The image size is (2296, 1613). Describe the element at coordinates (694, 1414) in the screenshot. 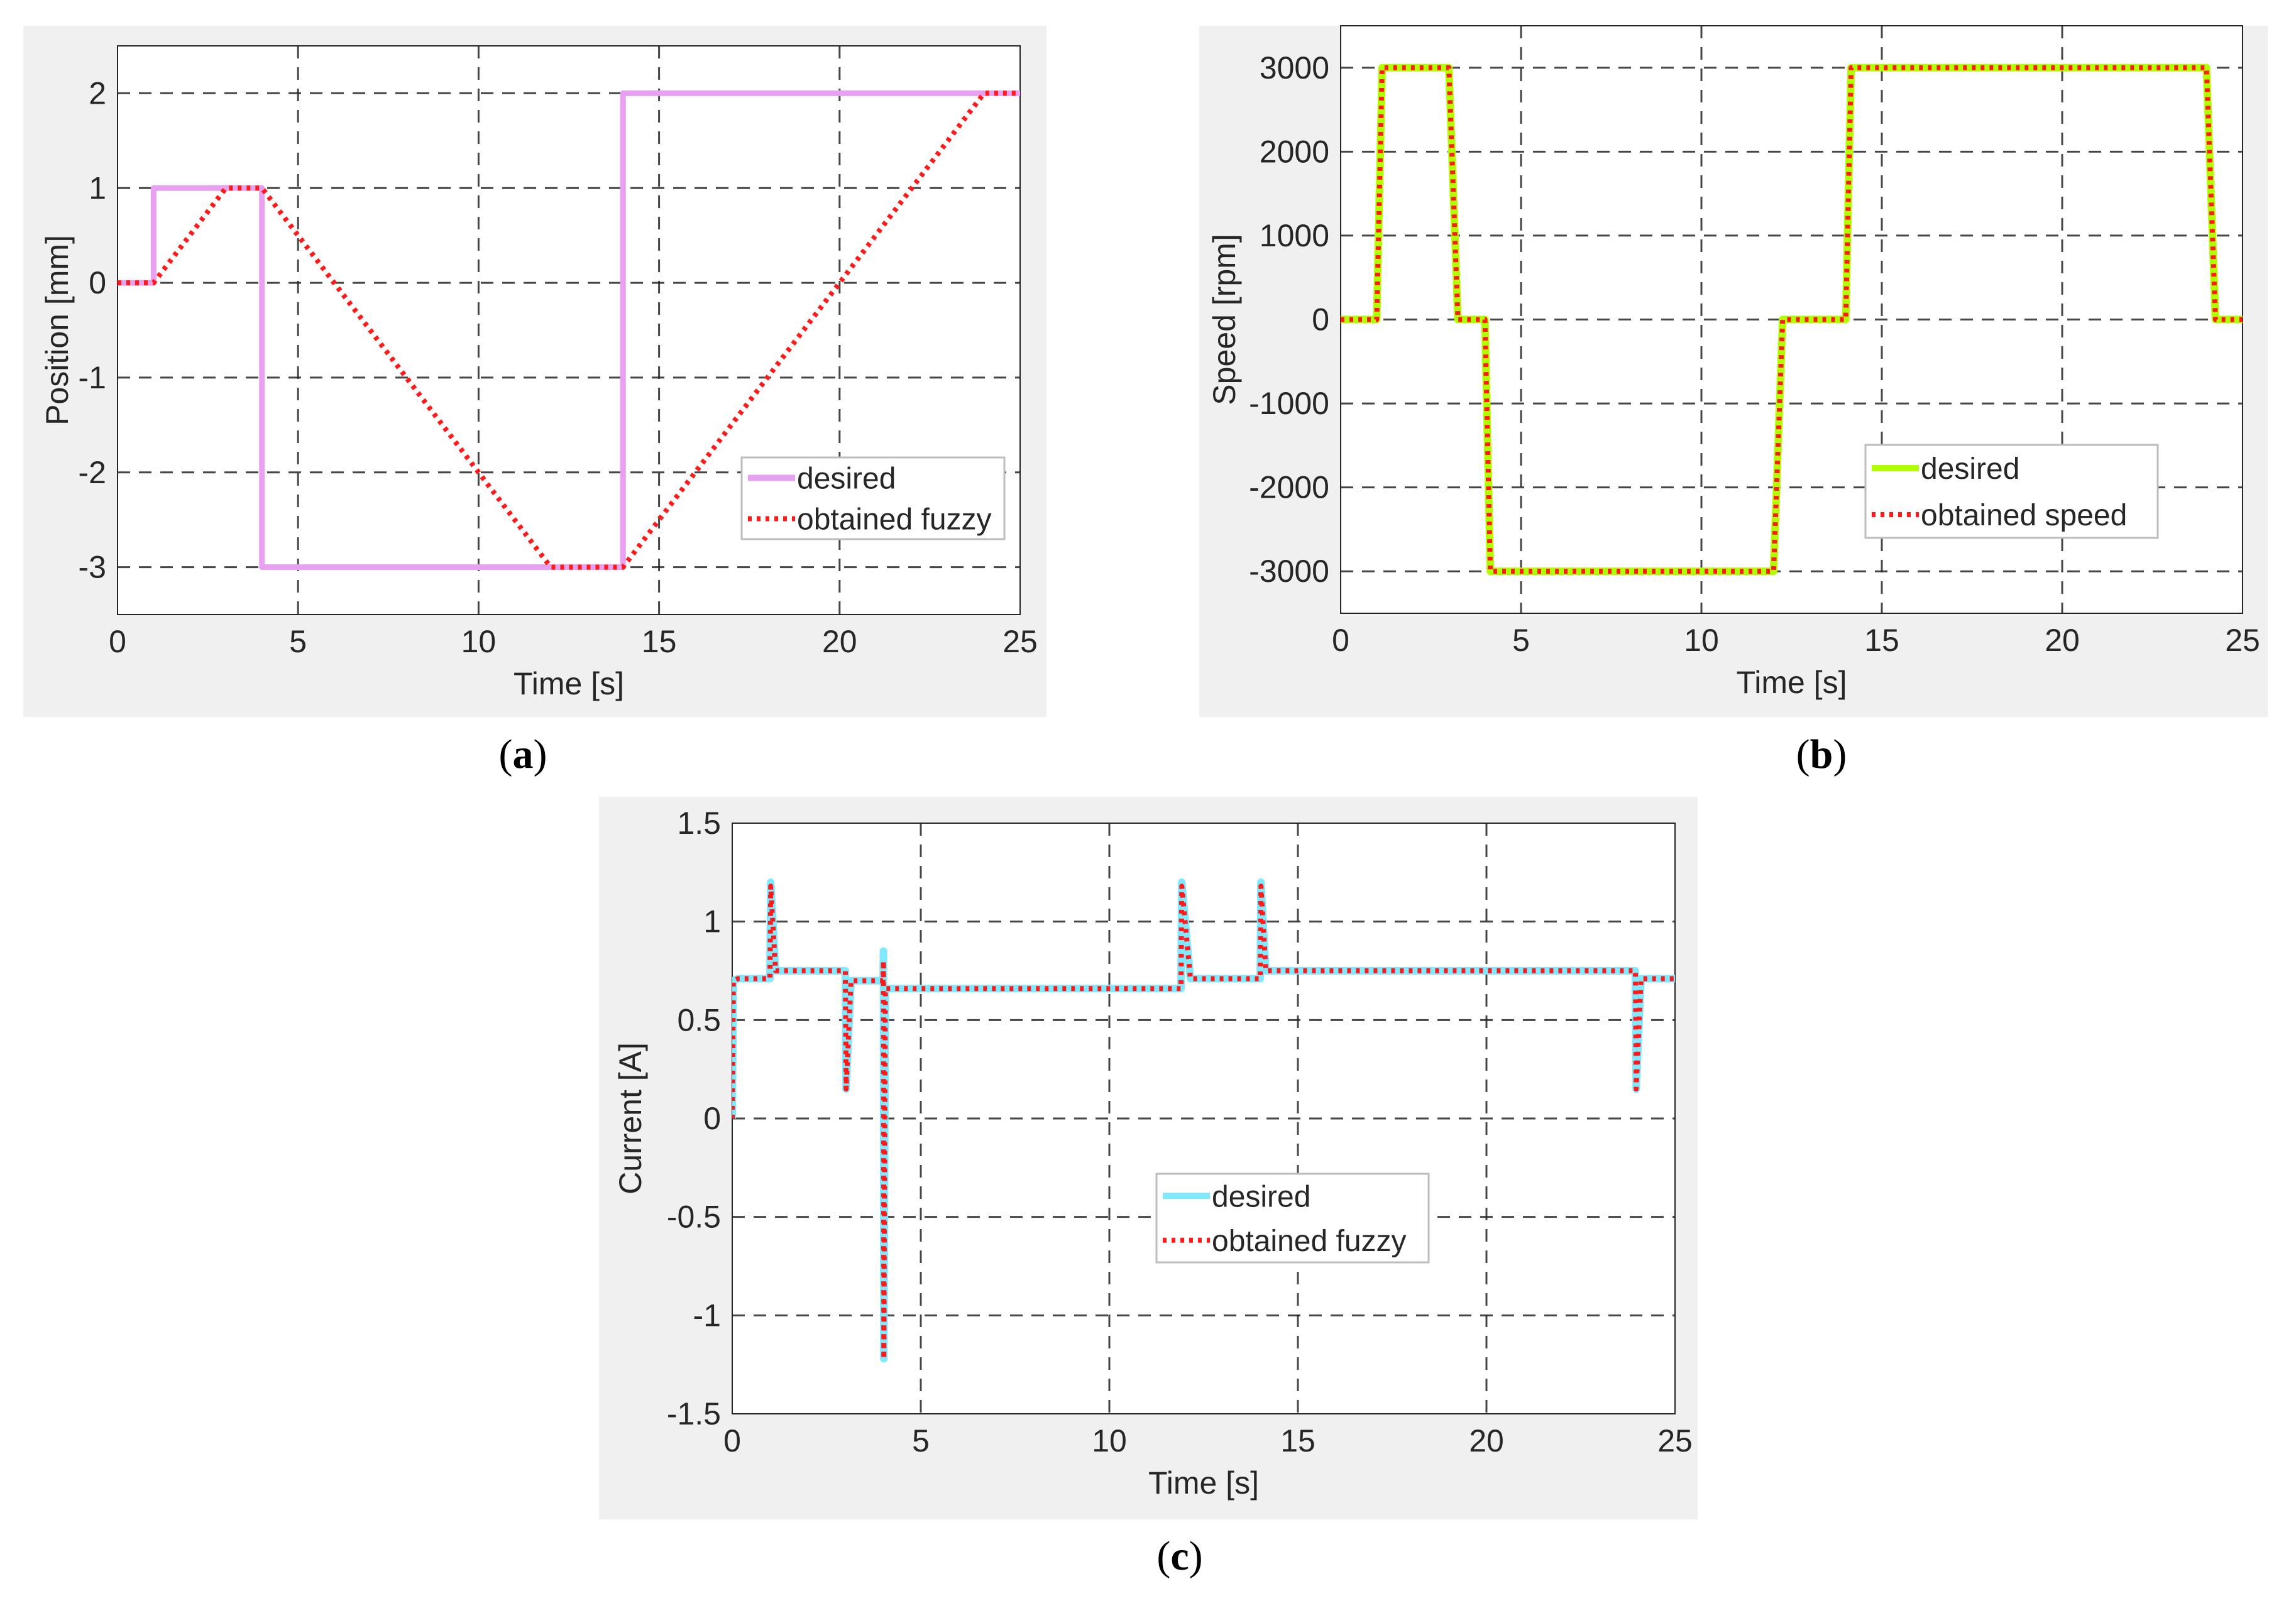

I see `y-tick-label: -1.5` at that location.